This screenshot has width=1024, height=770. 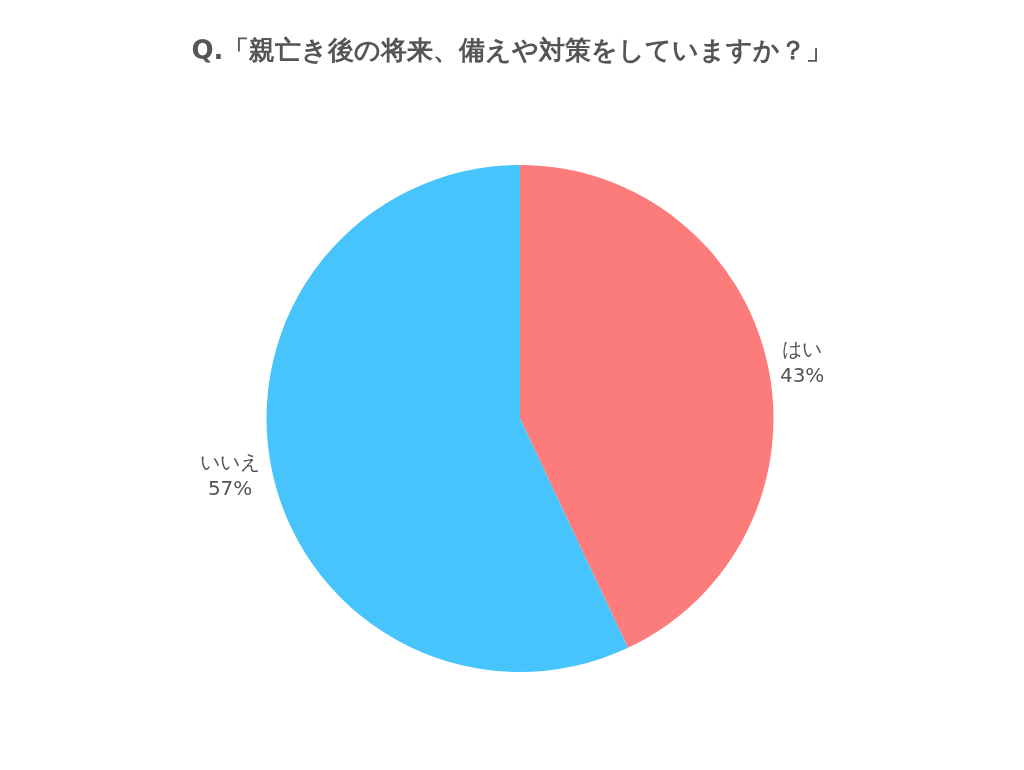 What do you see at coordinates (802, 375) in the screenshot?
I see `data-label: 43%` at bounding box center [802, 375].